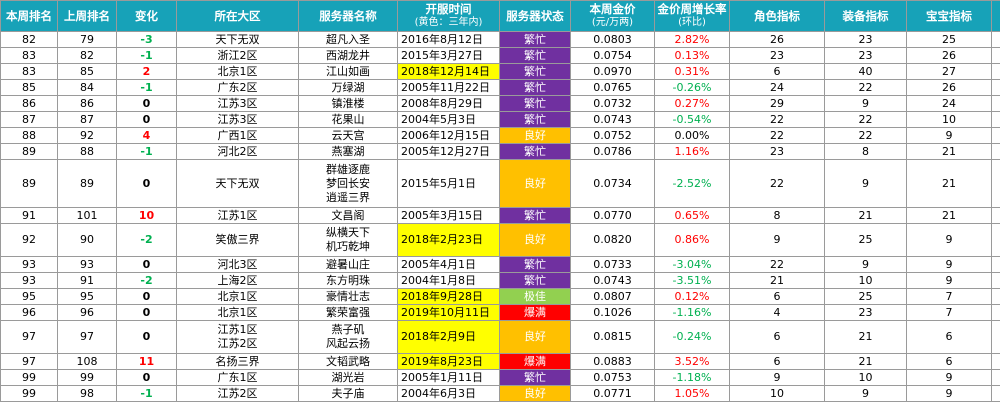  Describe the element at coordinates (692, 296) in the screenshot. I see `cell-growth: 0.12%` at that location.